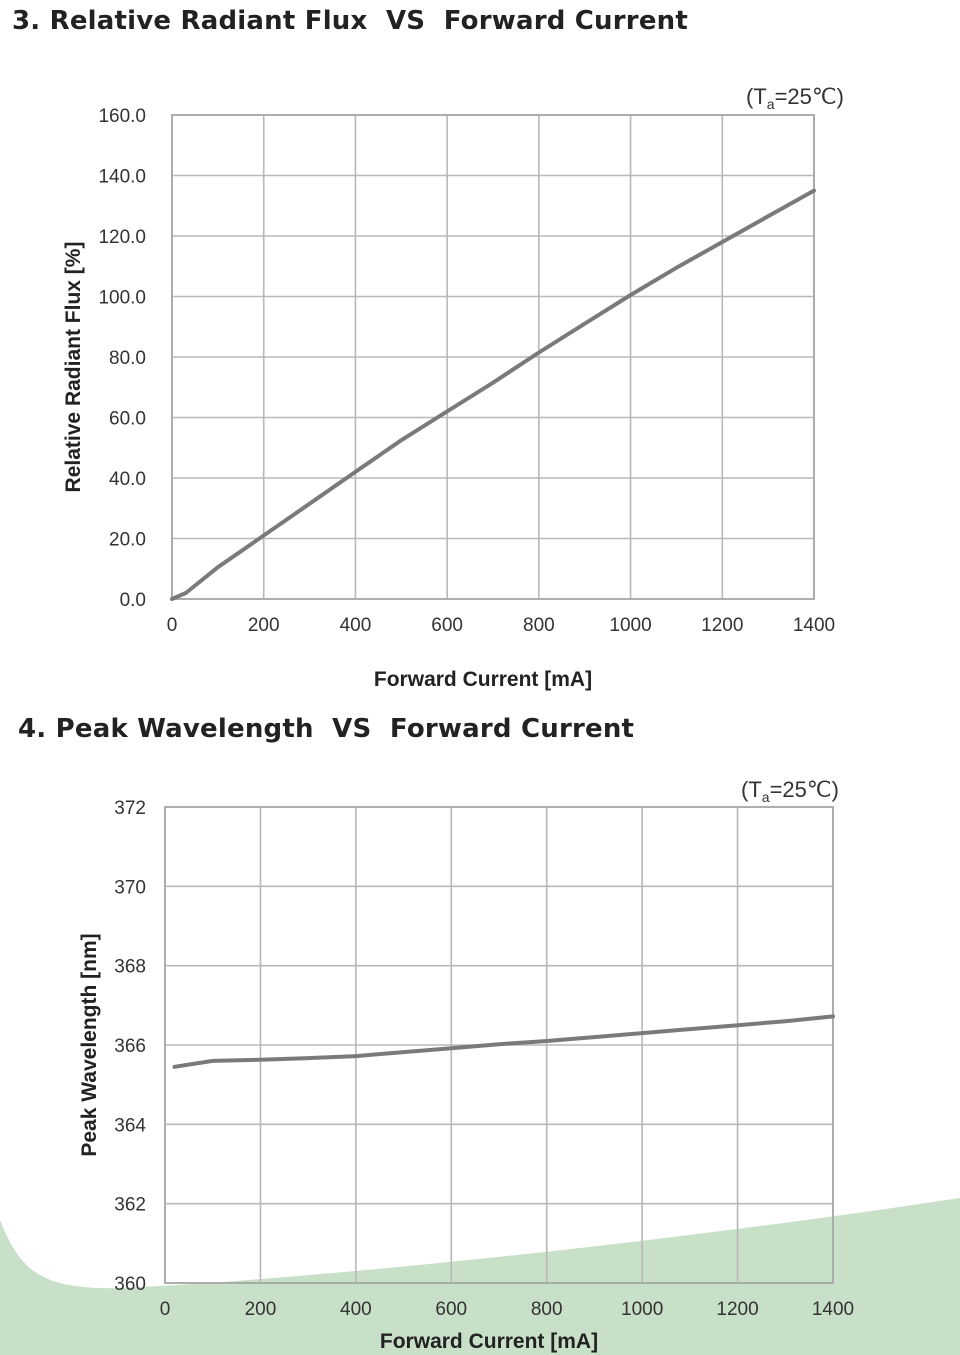  I want to click on y-axis-label: Relative Radiant Flux [%], so click(73, 367).